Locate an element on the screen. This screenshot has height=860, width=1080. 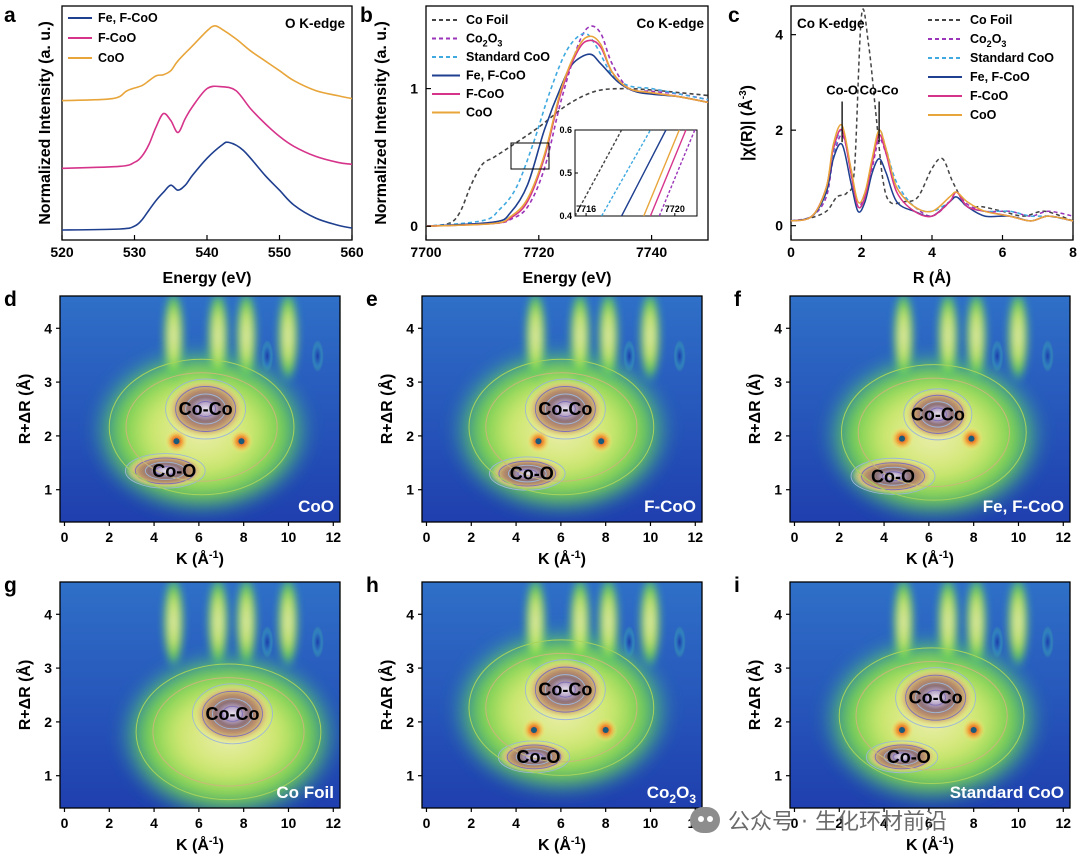
inset-plot: 0.4 0.5 0.6 7716 7720 is located at coordinates (628, 173).